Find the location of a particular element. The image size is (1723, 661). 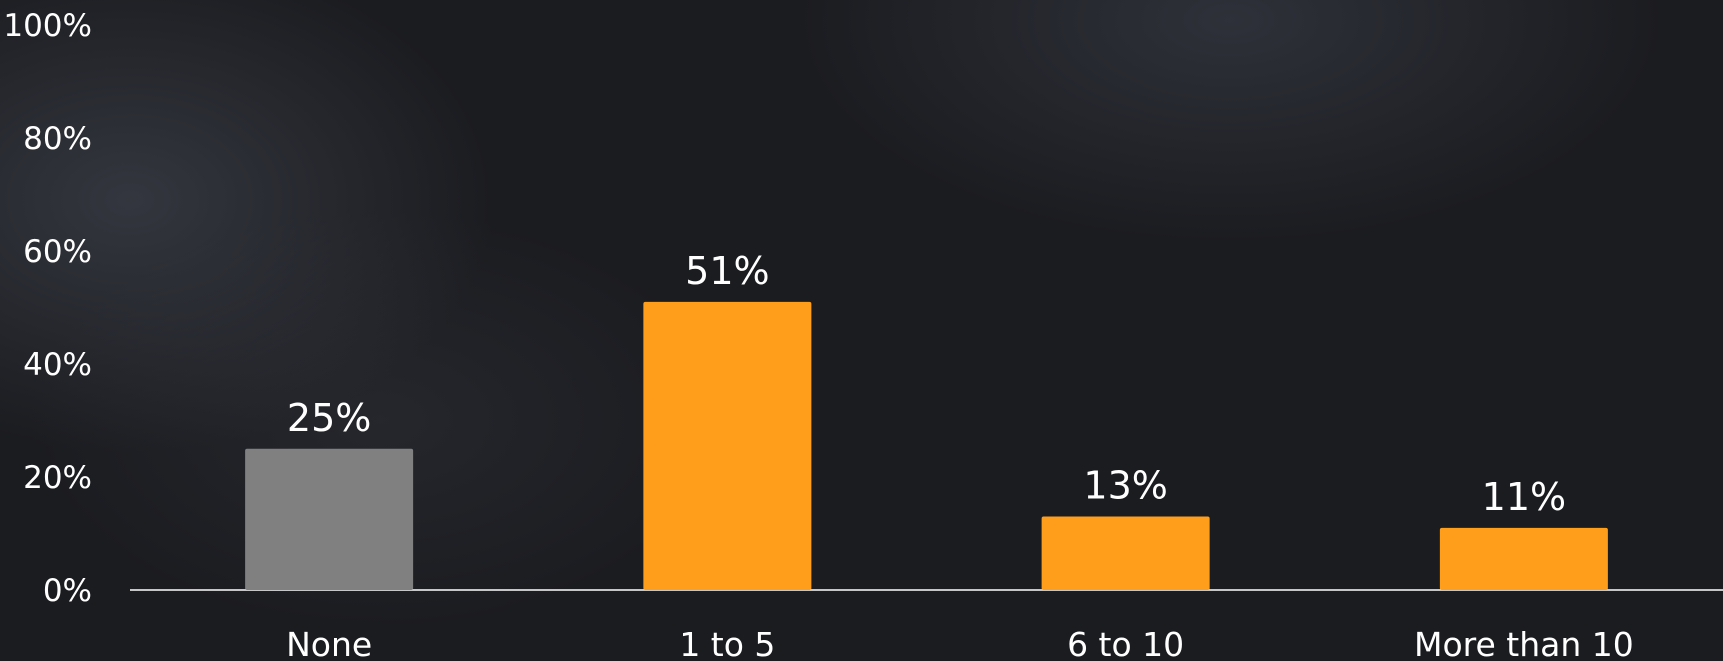

y-axis: 0% 20% 40% 60% 80% 100% is located at coordinates (47, 308).